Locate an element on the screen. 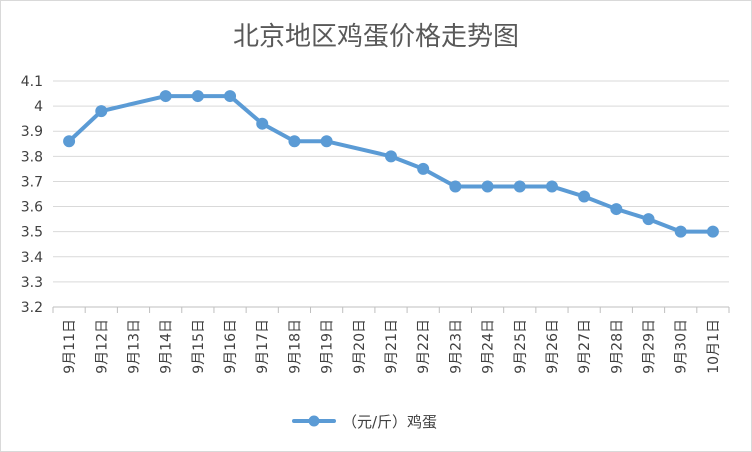 The height and width of the screenshot is (452, 752). x-tick-label: 9月12日 is located at coordinates (102, 346).